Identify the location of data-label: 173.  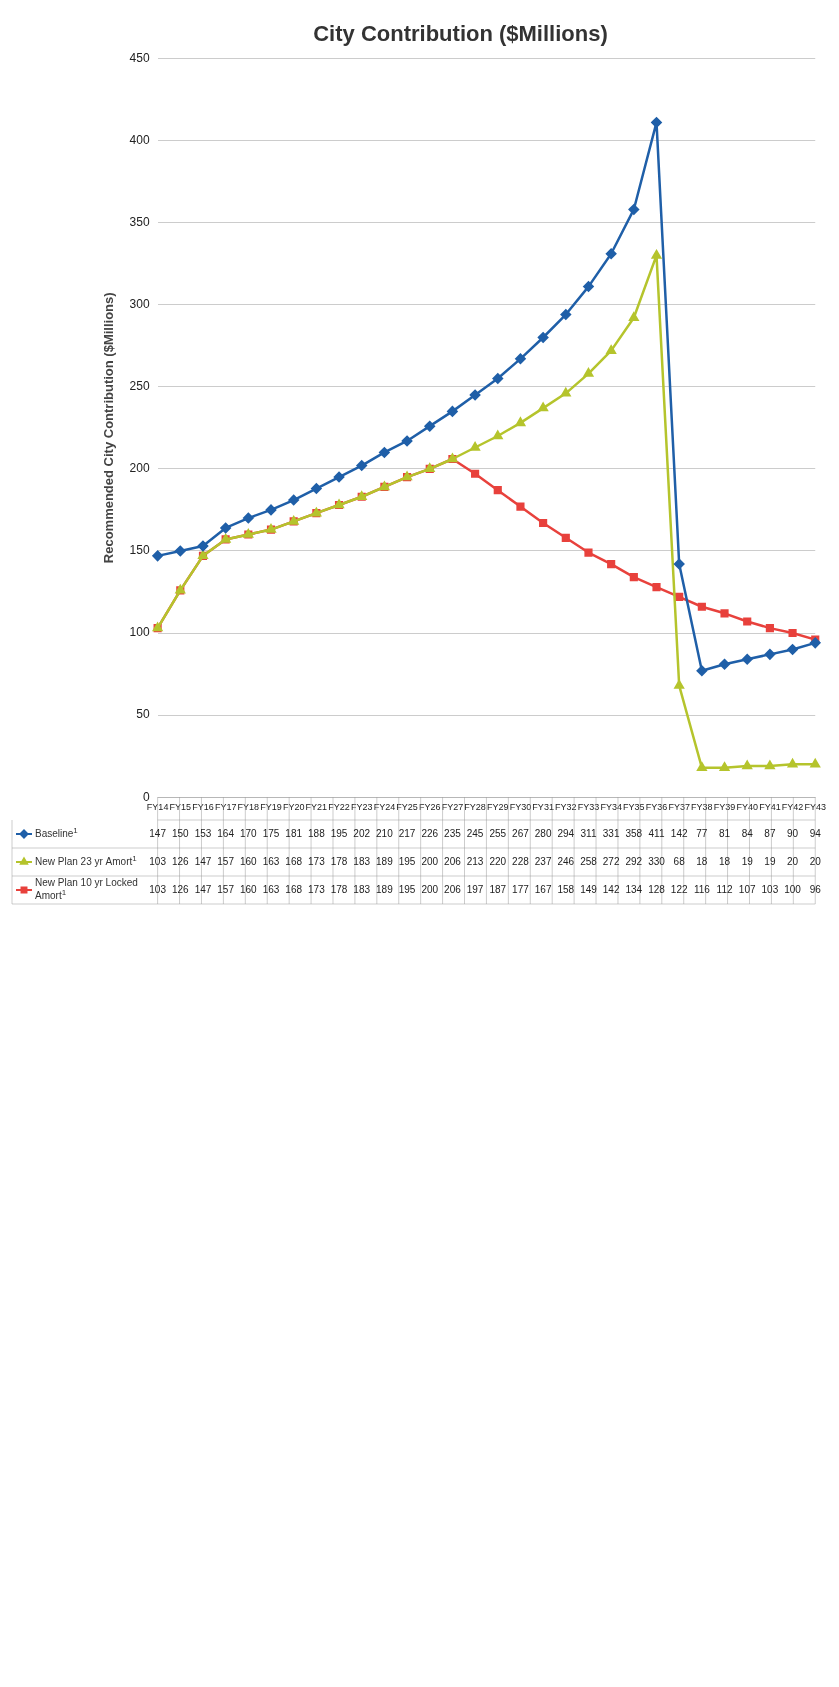
(317, 889).